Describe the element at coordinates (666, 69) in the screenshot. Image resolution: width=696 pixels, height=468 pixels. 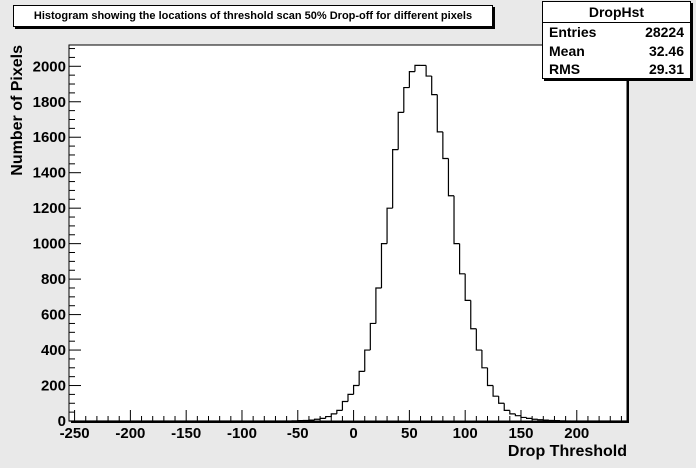
I see `stats-rms-value: 29.31` at that location.